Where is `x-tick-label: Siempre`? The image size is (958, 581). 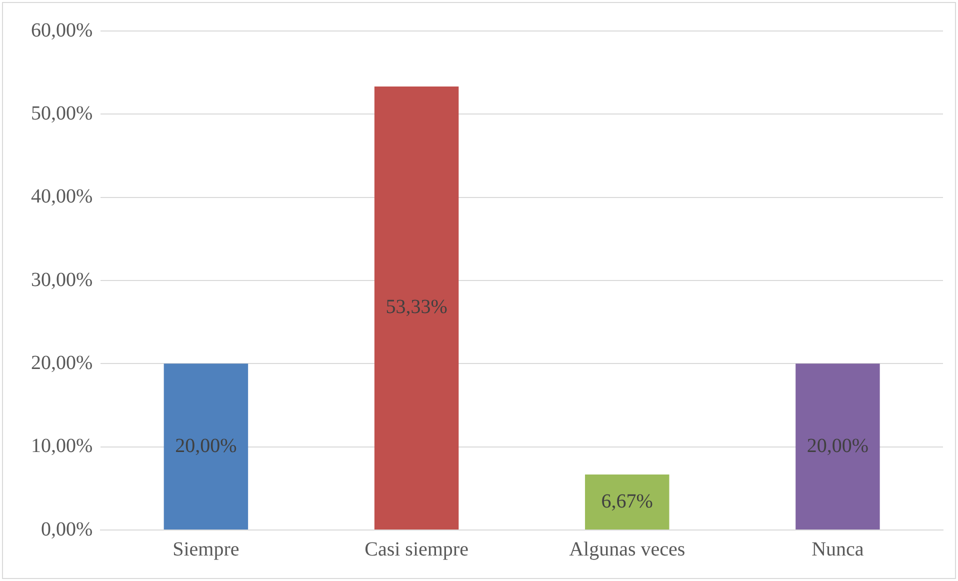 x-tick-label: Siempre is located at coordinates (206, 549).